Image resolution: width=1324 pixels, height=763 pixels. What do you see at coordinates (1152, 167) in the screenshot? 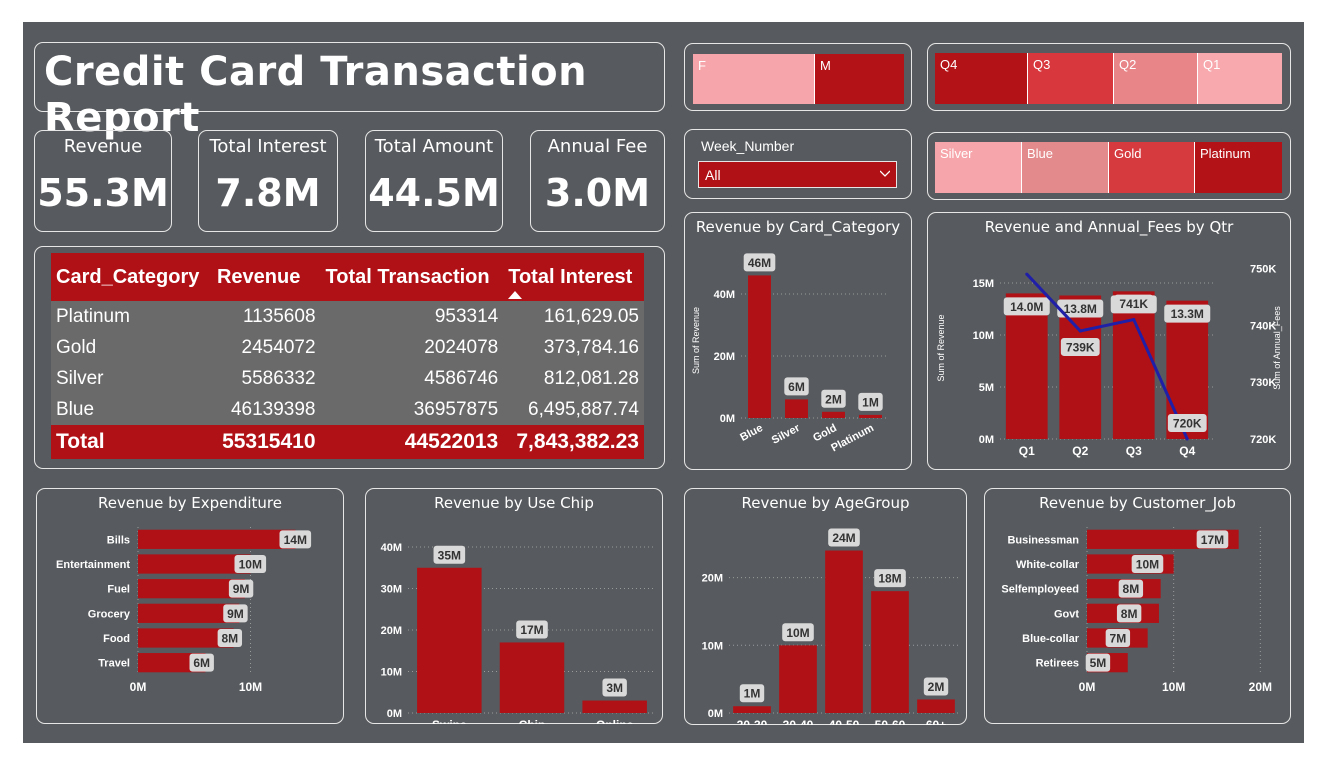
I see `slicer-tile-category: Gold` at bounding box center [1152, 167].